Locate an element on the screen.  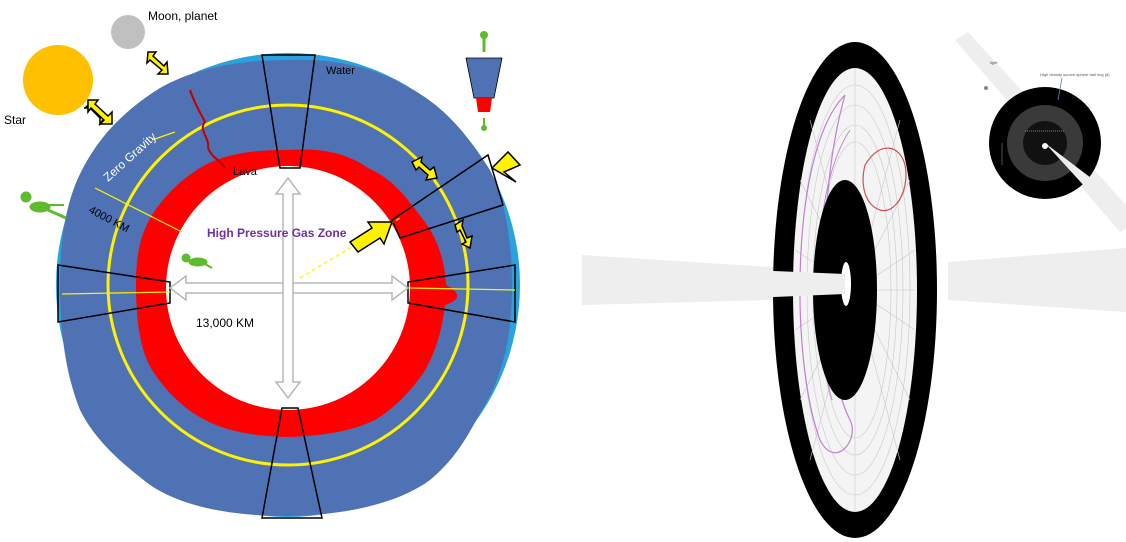
moon-label: Moon, planet is located at coordinates (183, 16).